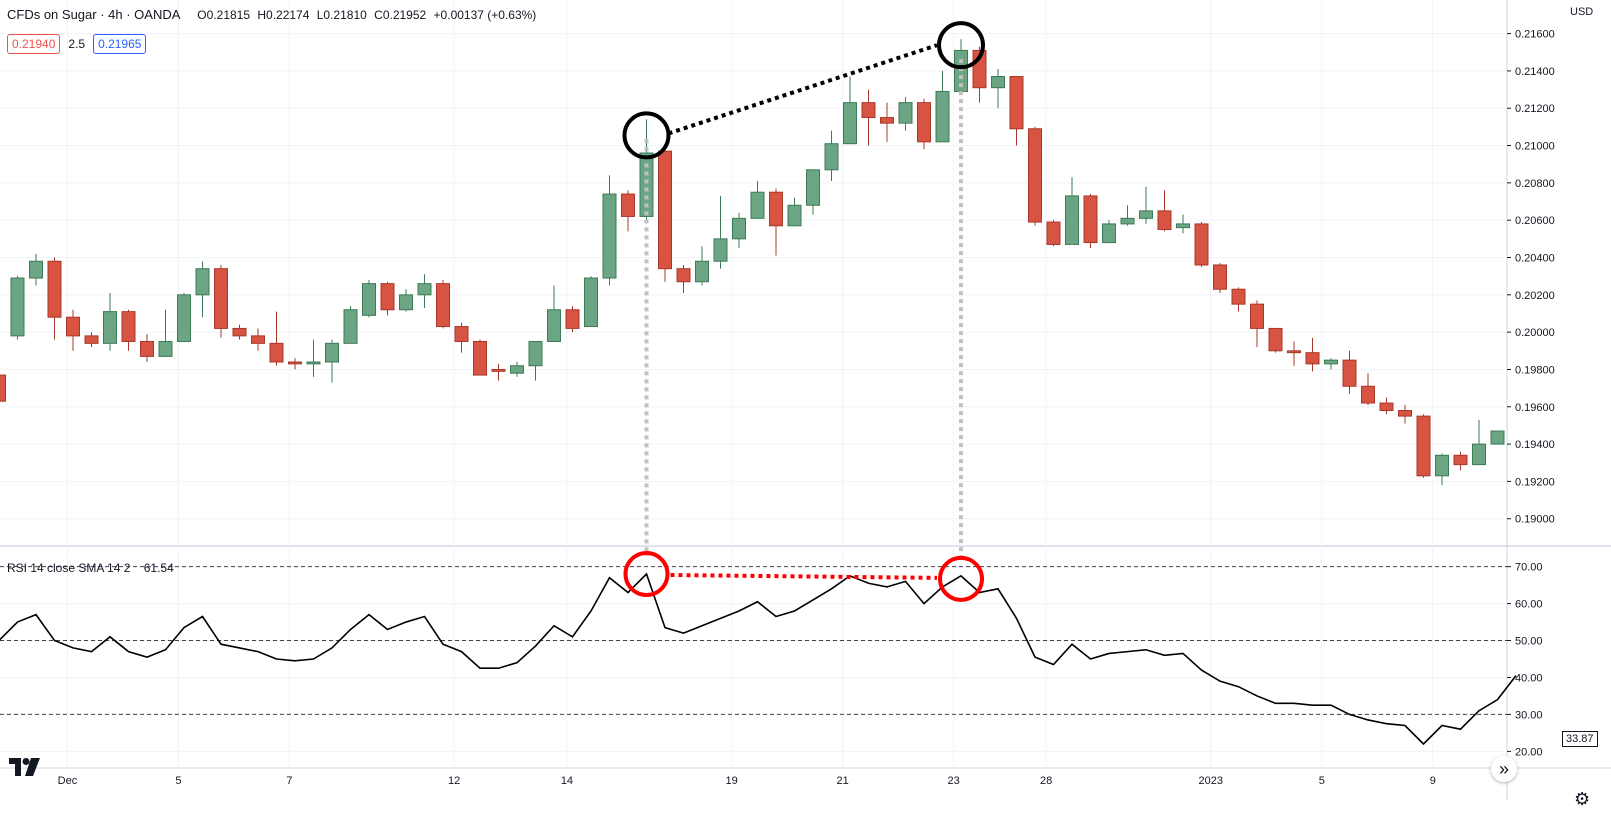  What do you see at coordinates (1535, 482) in the screenshot?
I see `price-tick-label: 0.19200` at bounding box center [1535, 482].